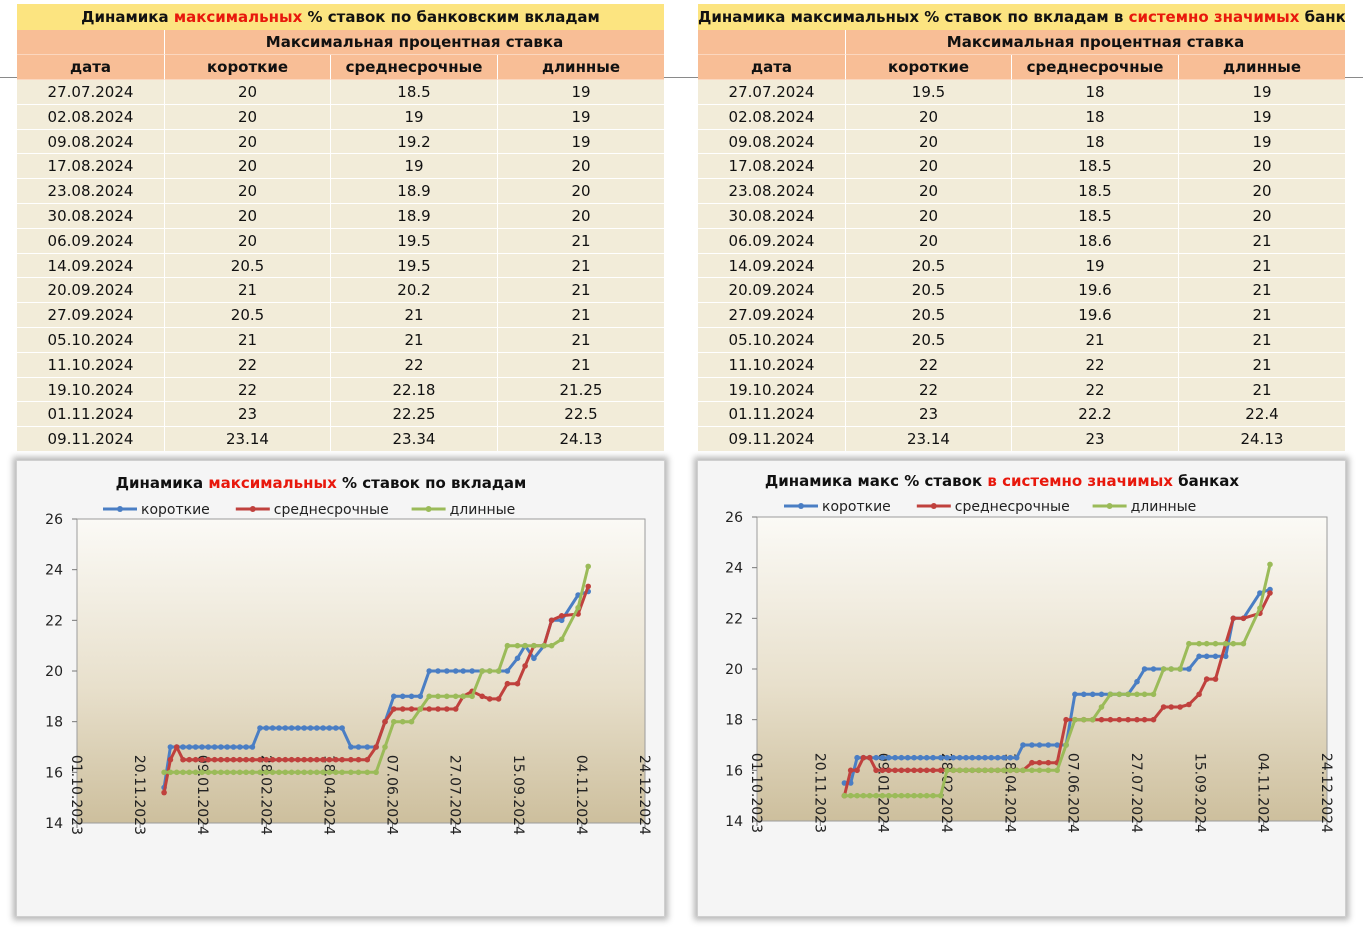  I want to click on table-row: 09.11.2024 23.14 23 24.13, so click(1021, 439).